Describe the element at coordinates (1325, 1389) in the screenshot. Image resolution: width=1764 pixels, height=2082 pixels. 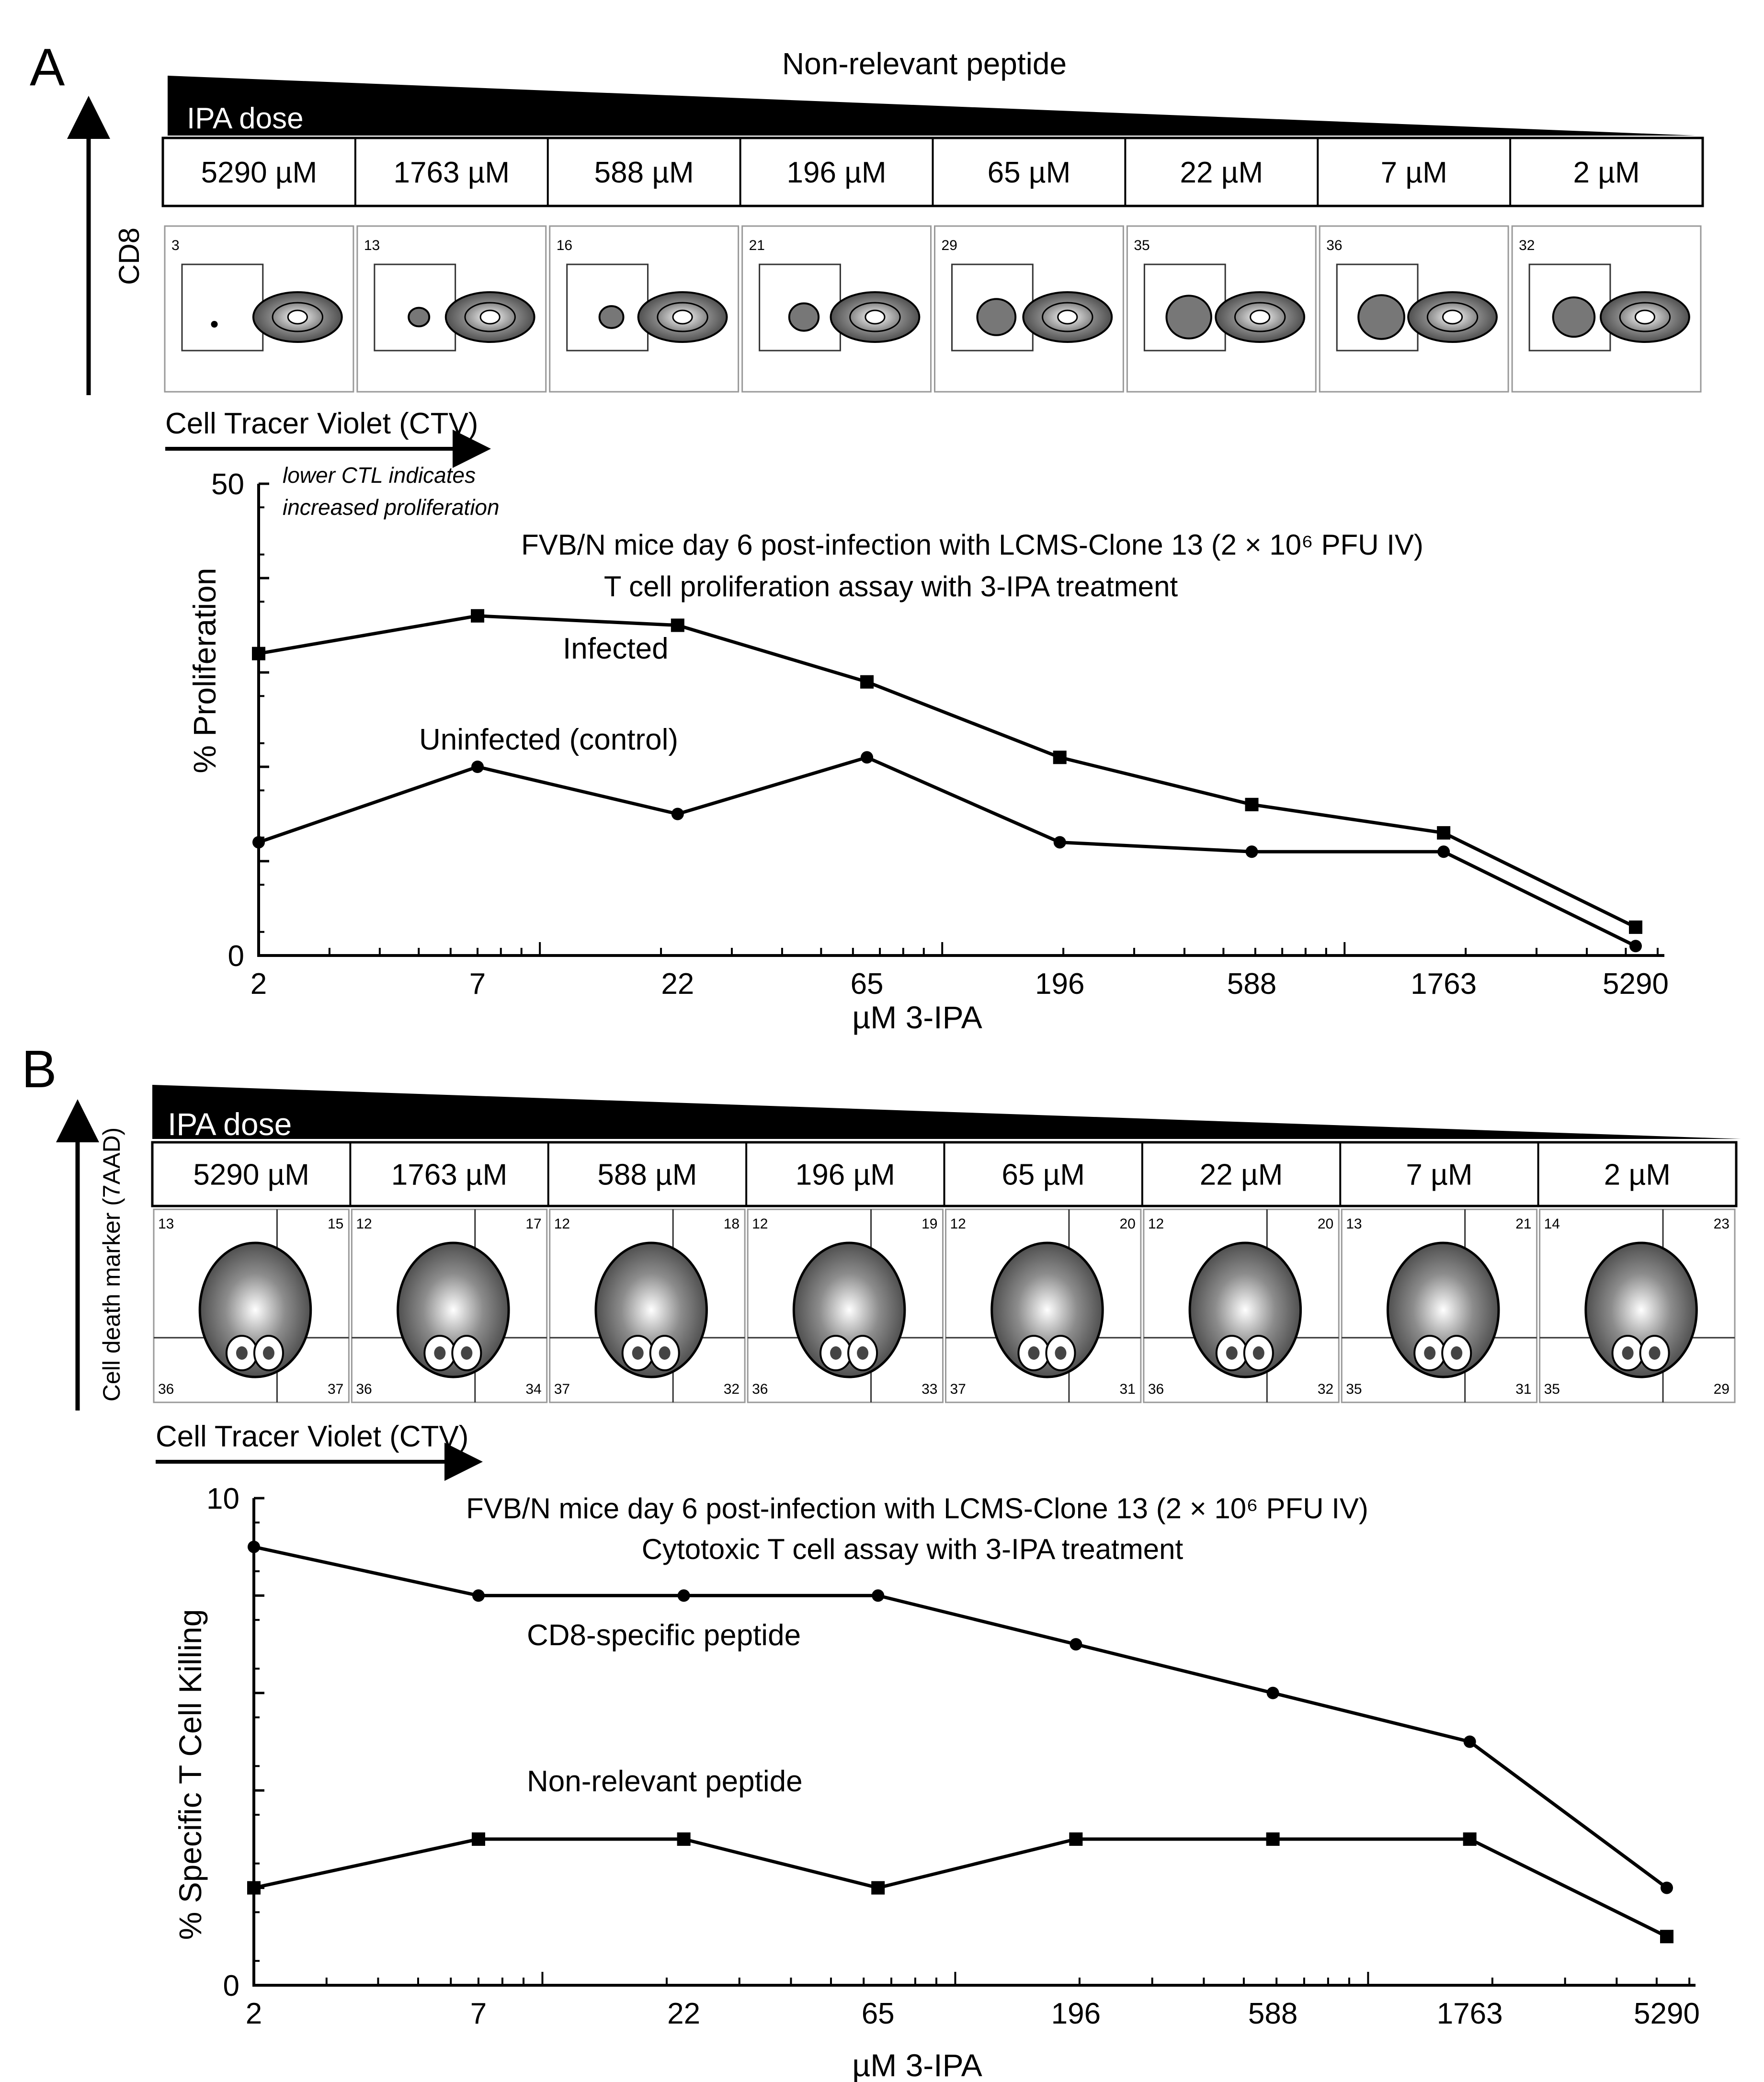
I see `quadrant-br: 32` at that location.